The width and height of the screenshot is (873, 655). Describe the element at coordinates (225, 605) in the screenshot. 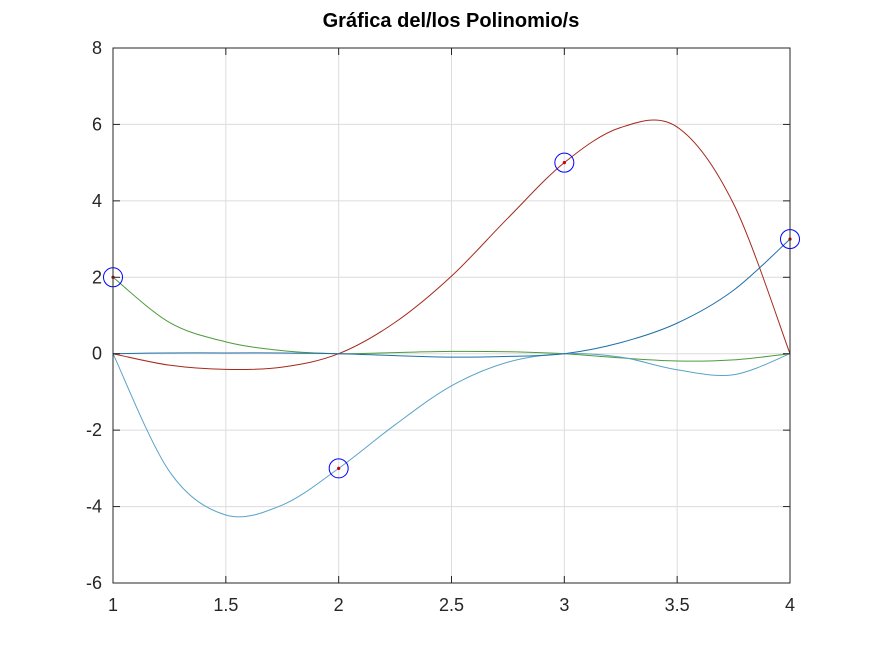

I see `x-tick-label: 1.5` at that location.